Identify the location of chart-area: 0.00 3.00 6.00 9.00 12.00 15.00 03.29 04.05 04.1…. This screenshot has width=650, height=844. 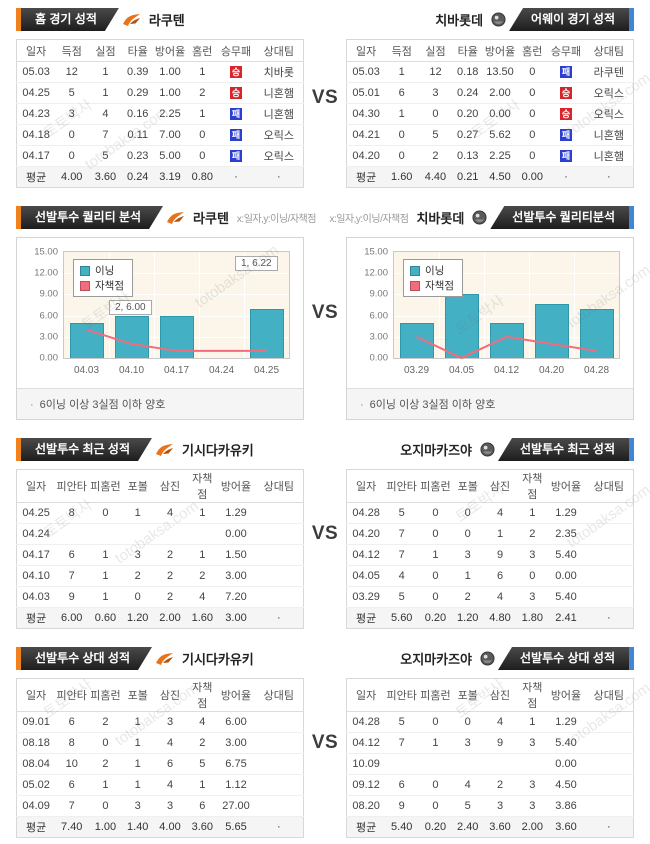
(490, 313).